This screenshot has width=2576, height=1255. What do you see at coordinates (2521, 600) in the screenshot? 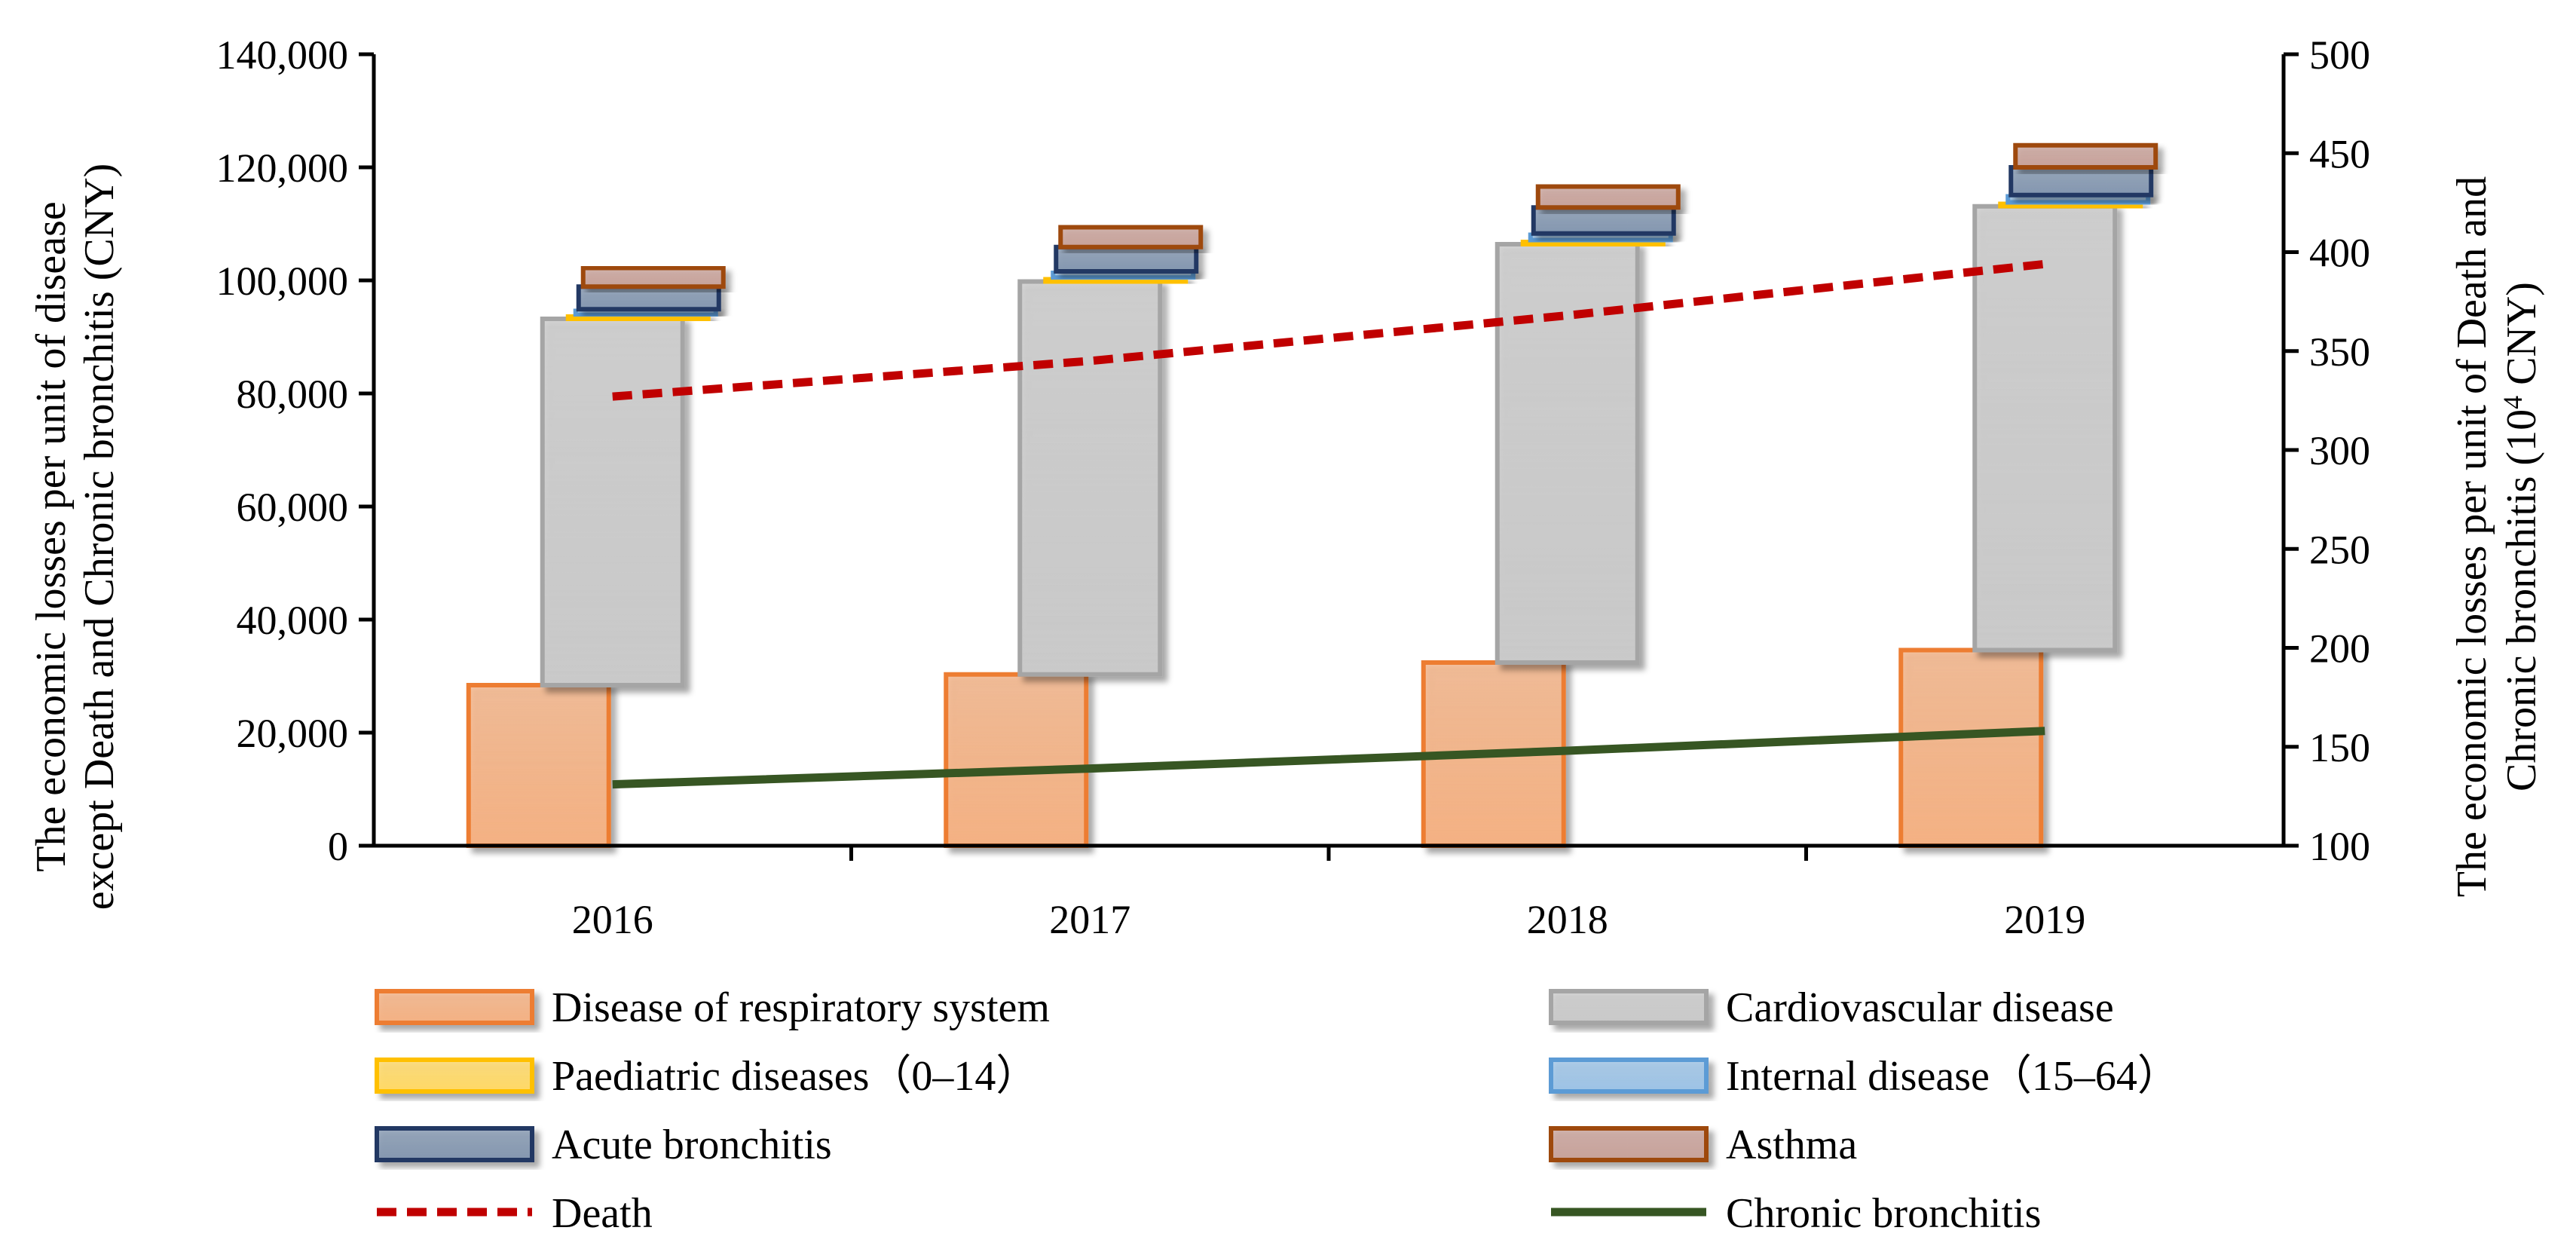
I see `right-axis-title-line2-prefix: Chronic bronchitis (10` at bounding box center [2521, 600].